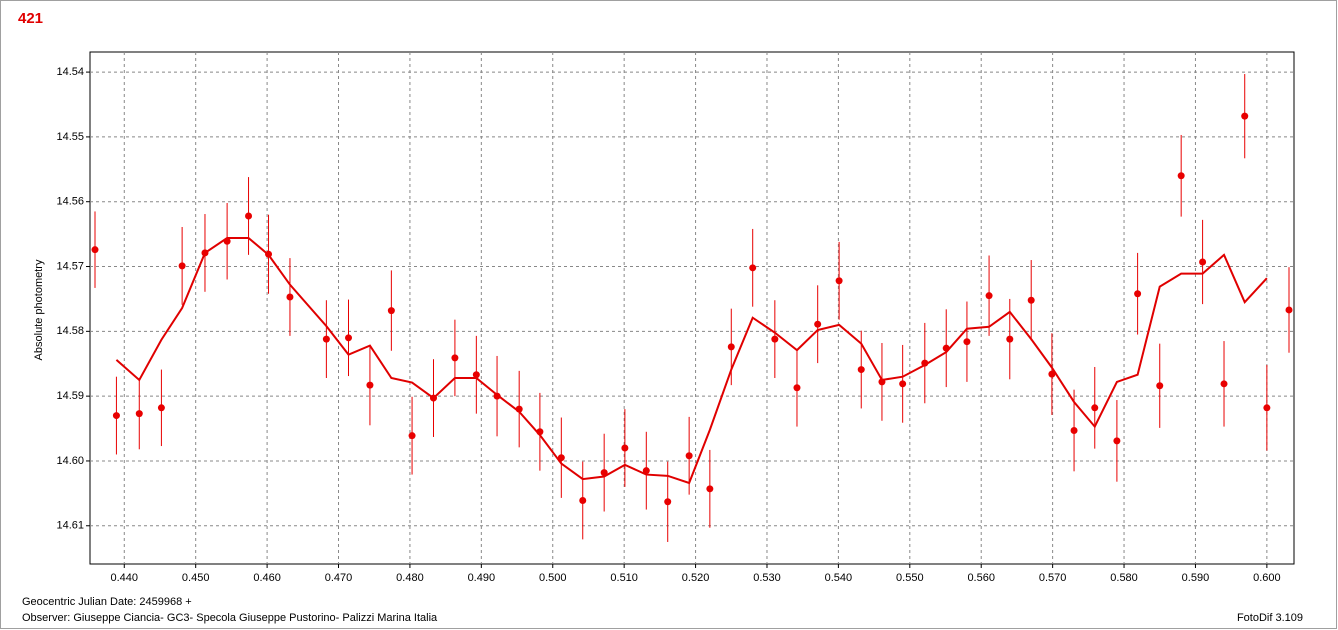 The width and height of the screenshot is (1338, 630). What do you see at coordinates (196, 578) in the screenshot?
I see `x-tick-label: 0.450` at bounding box center [196, 578].